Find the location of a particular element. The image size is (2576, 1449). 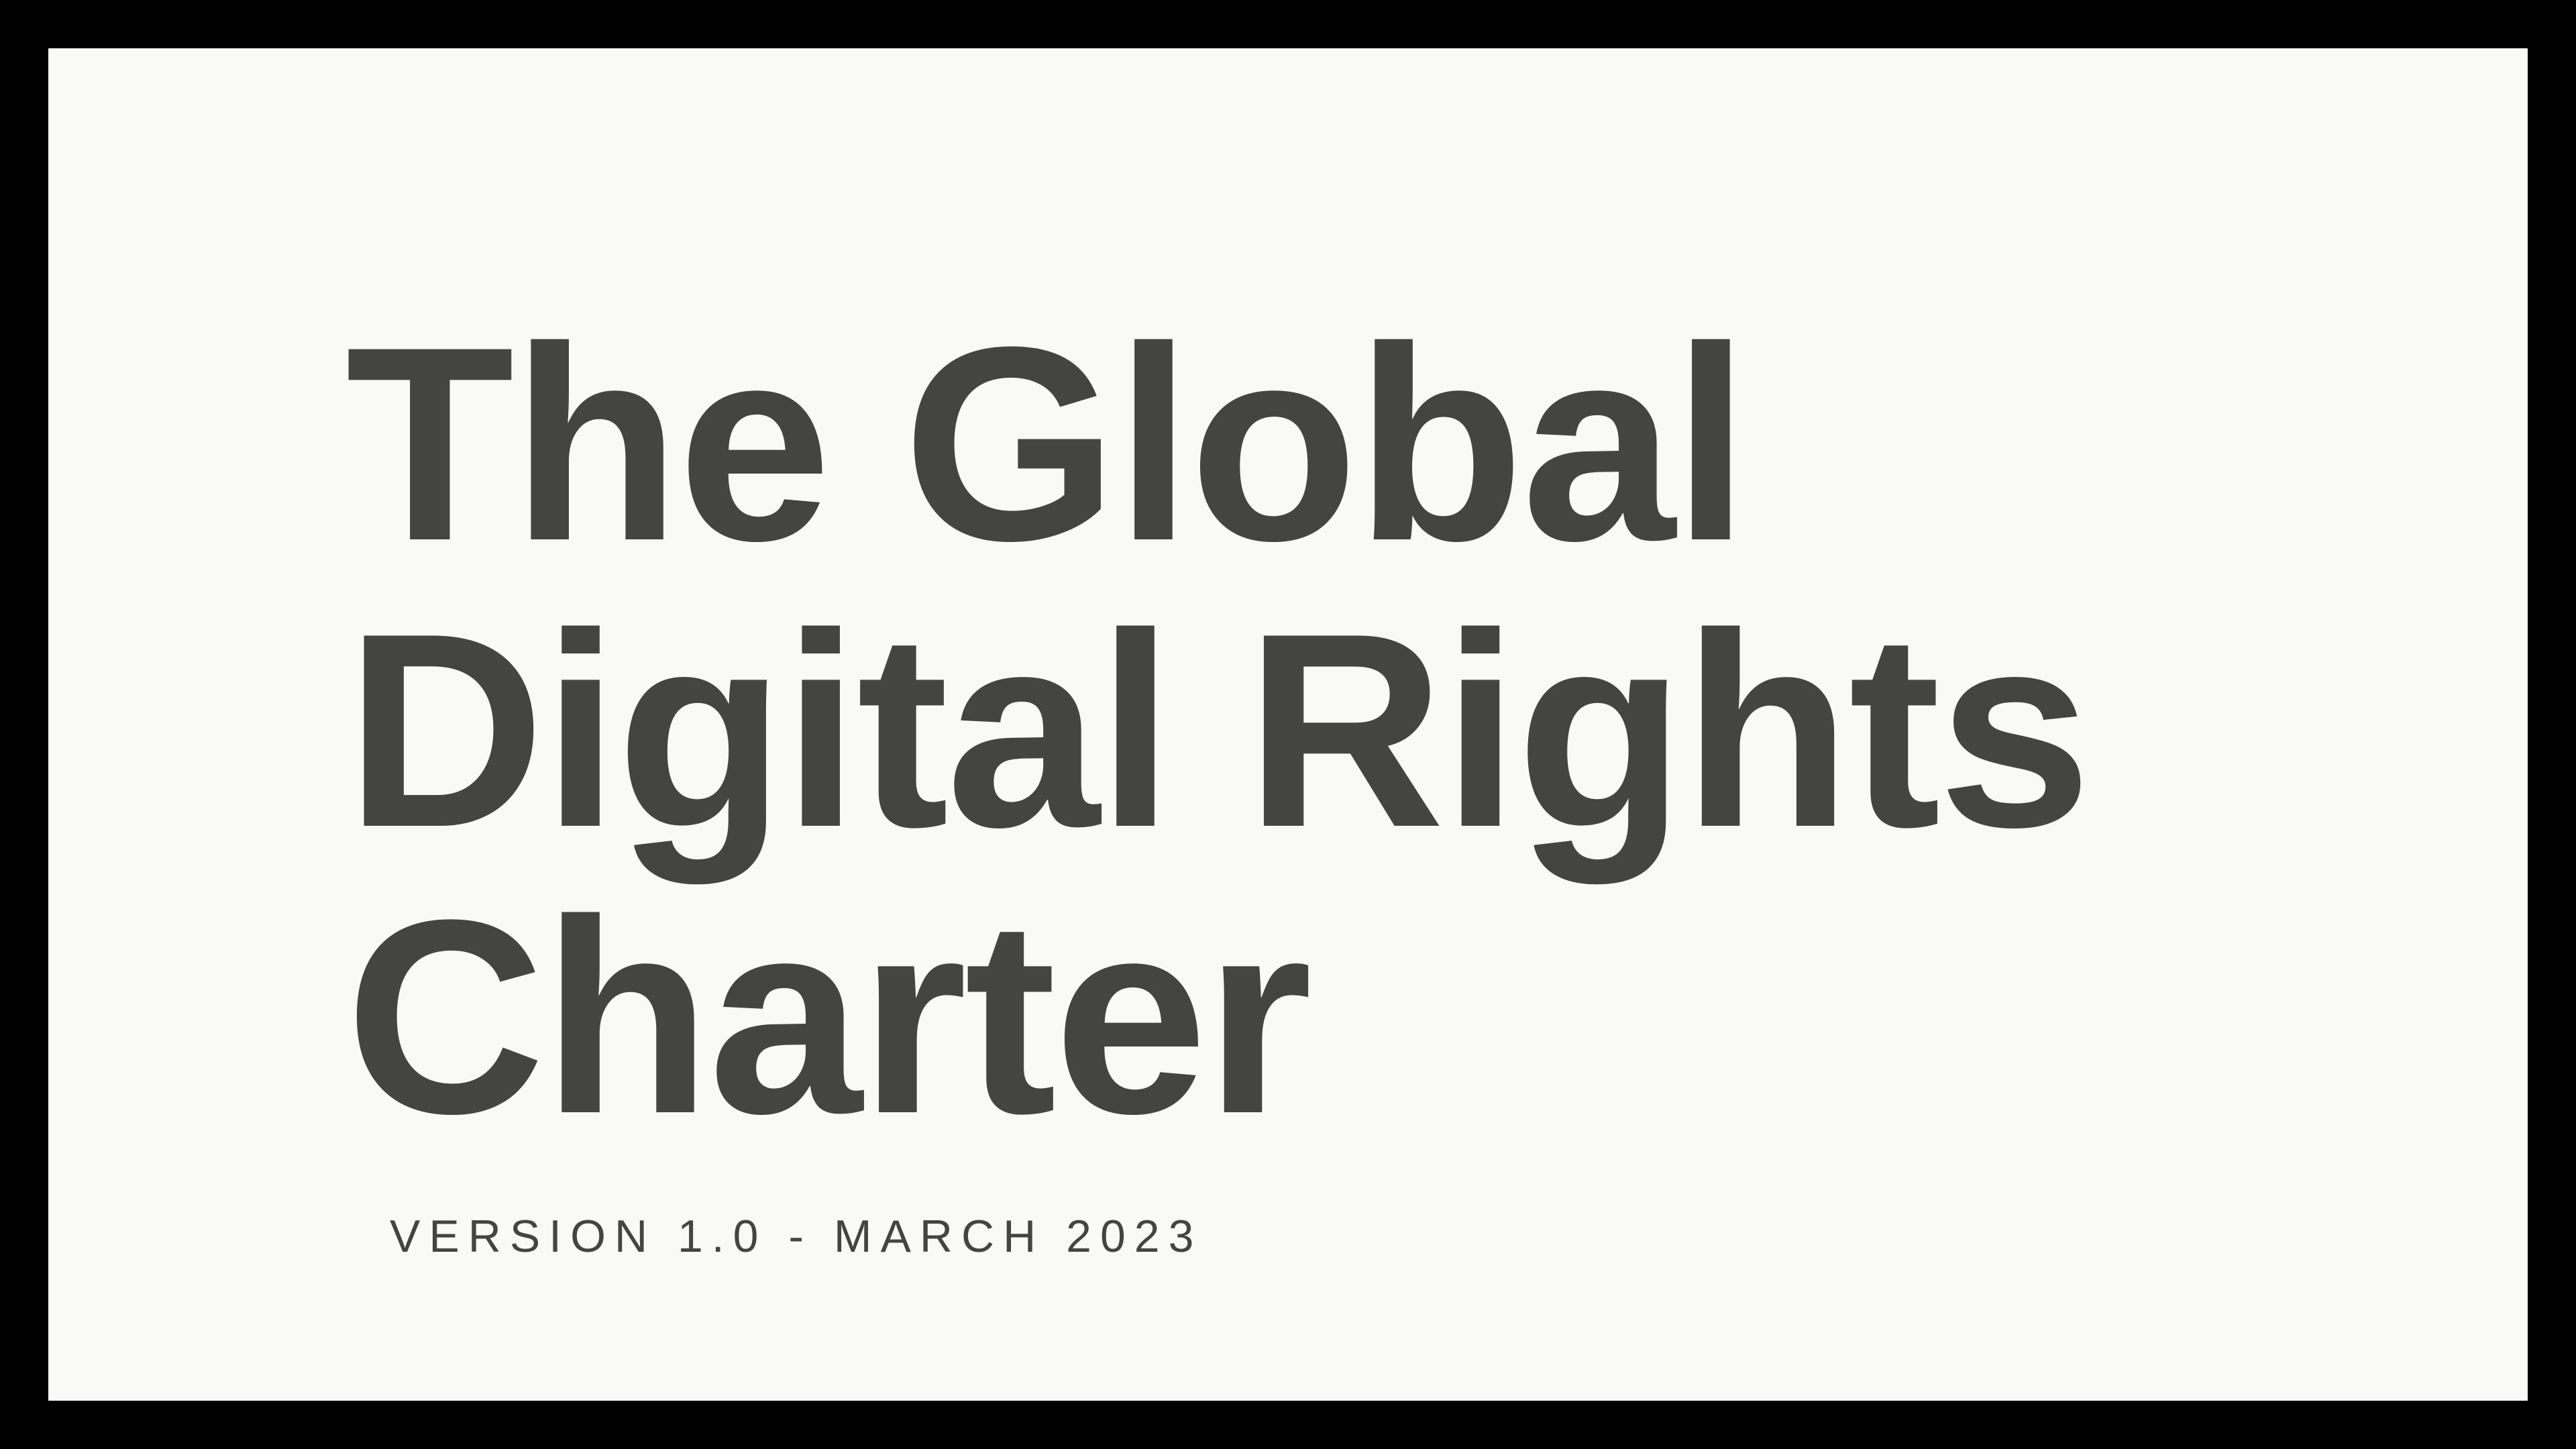

title-line-1: The Global is located at coordinates (1047, 444).